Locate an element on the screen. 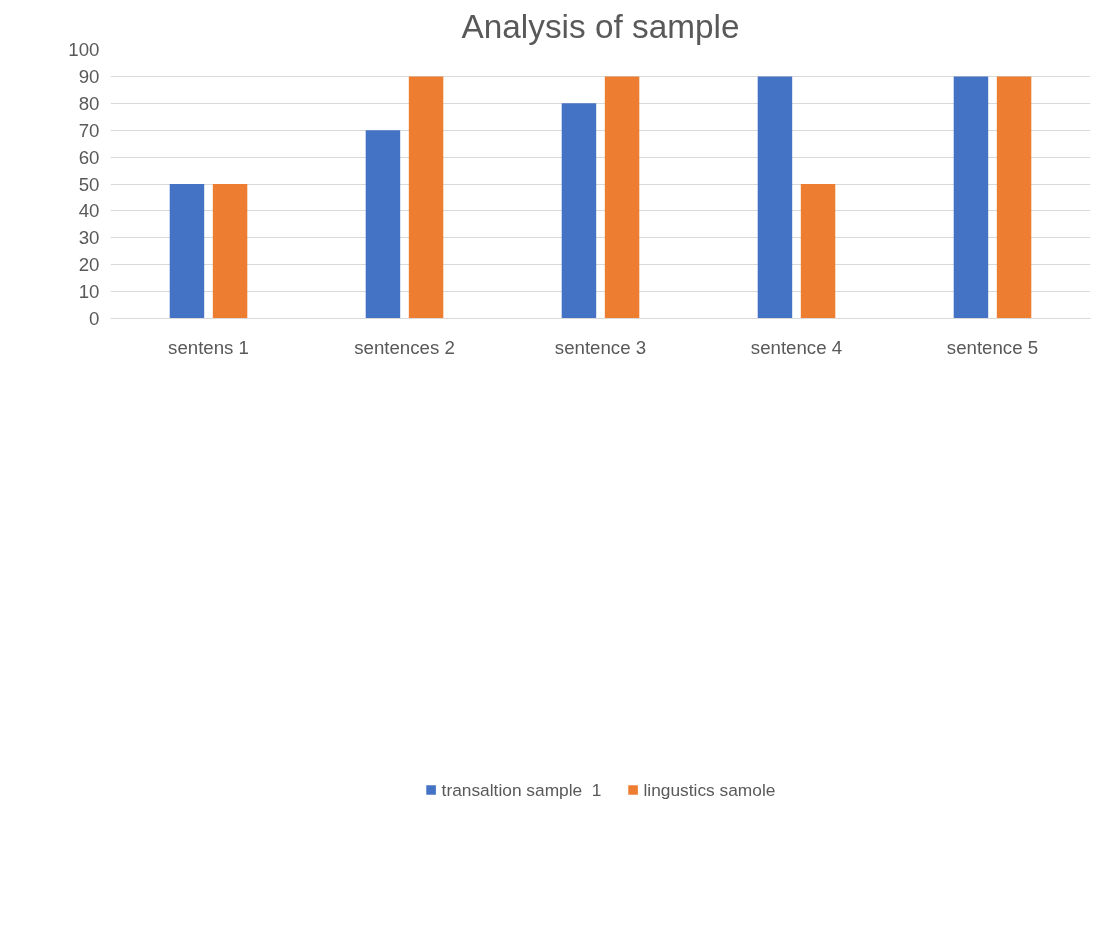  chart-title: Analysis of sample is located at coordinates (600, 26).